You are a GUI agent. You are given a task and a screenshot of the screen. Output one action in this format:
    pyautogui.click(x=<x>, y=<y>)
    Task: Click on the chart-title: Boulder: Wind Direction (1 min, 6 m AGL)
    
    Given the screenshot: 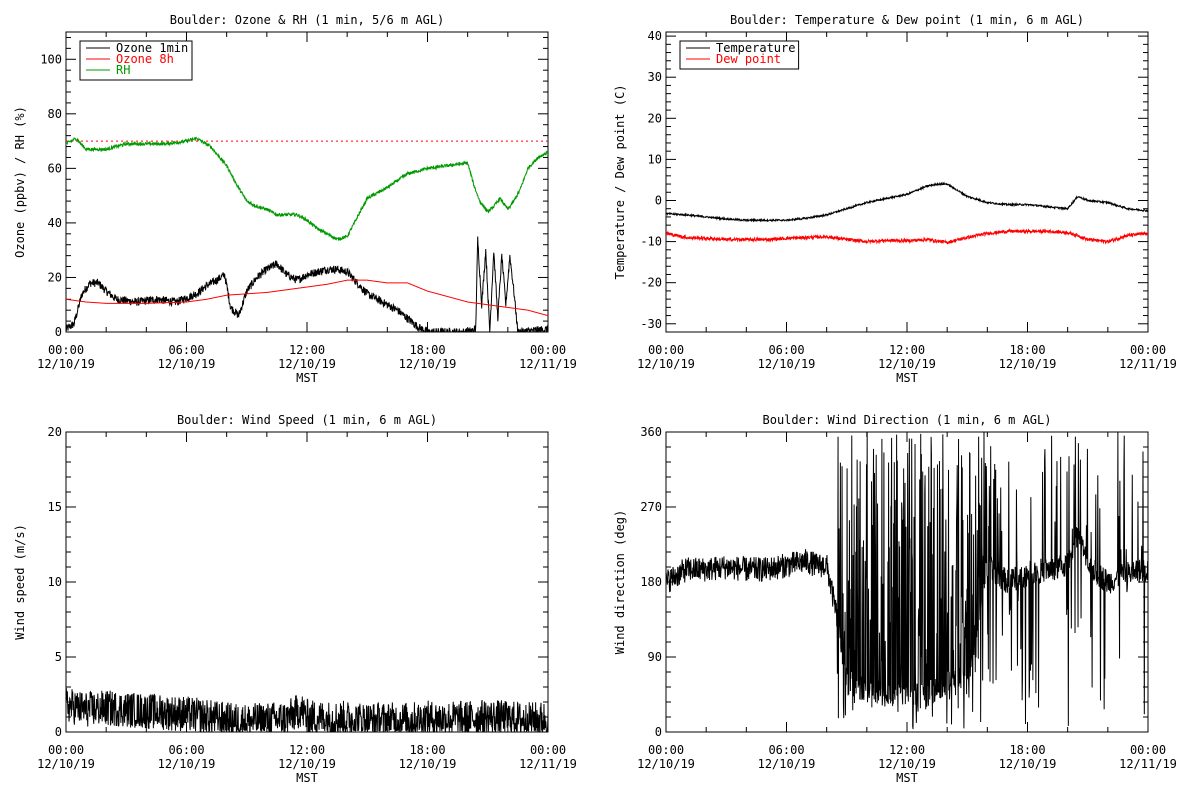 What is the action you would take?
    pyautogui.click(x=907, y=420)
    